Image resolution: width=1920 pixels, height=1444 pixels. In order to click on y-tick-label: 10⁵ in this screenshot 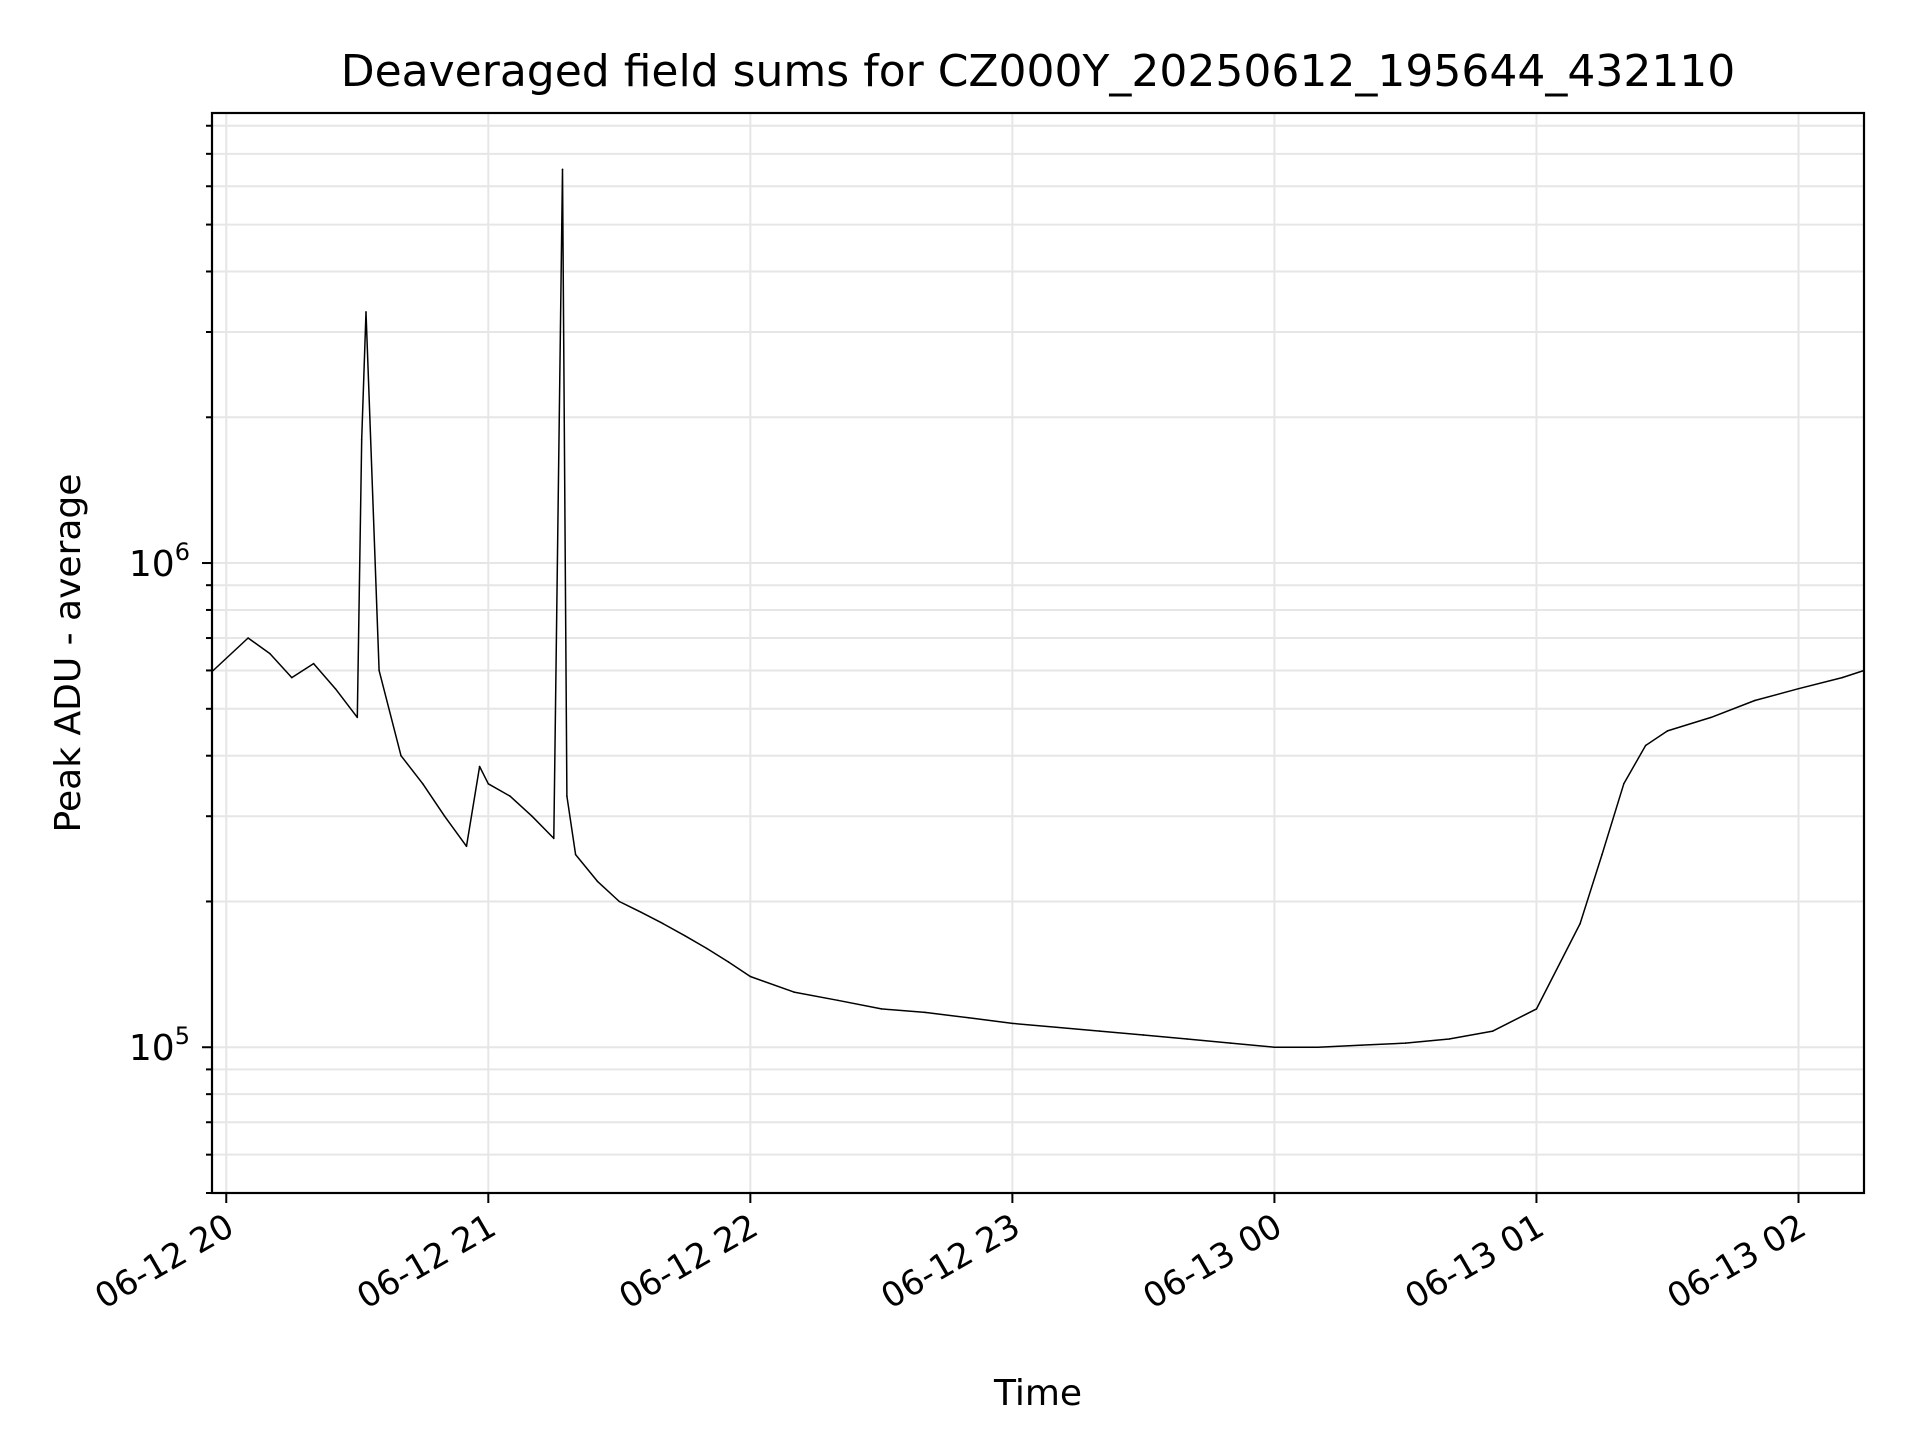, I will do `click(159, 1045)`.